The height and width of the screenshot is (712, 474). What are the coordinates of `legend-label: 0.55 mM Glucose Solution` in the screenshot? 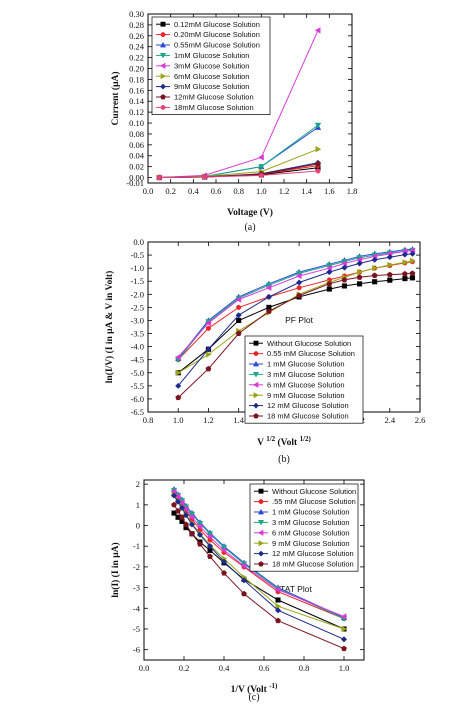 It's located at (311, 353).